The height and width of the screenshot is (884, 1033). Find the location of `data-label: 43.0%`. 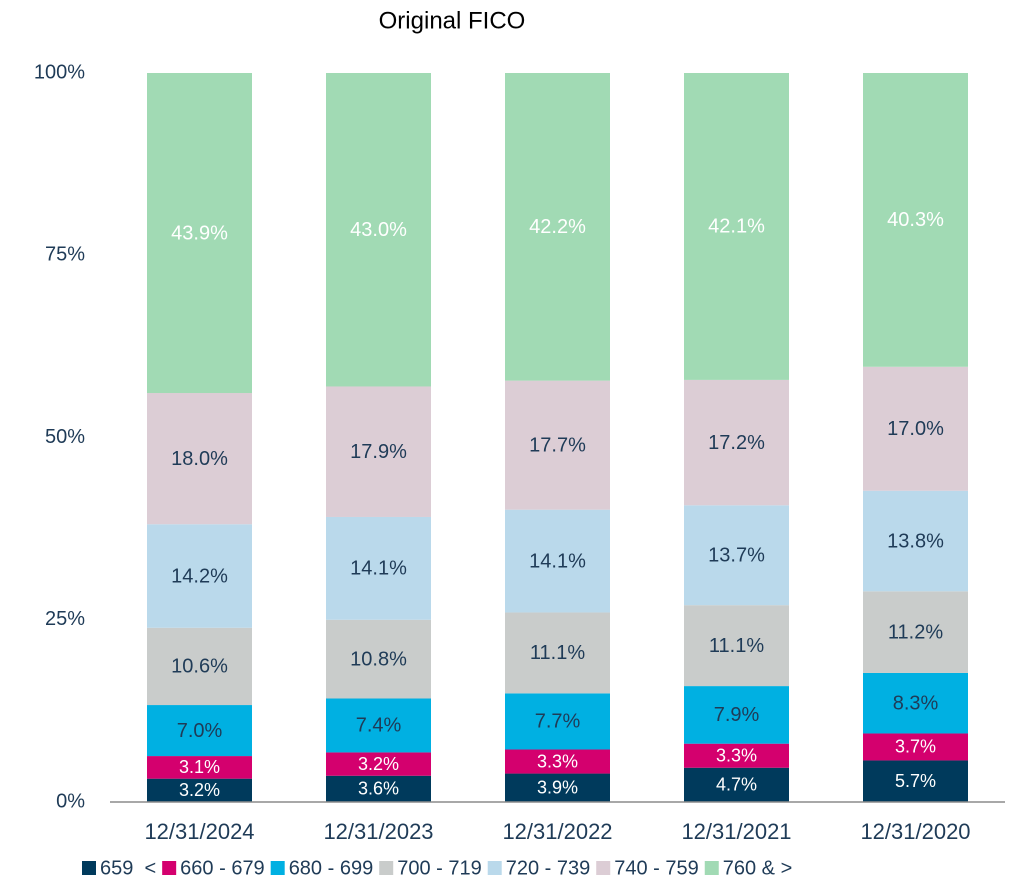

data-label: 43.0% is located at coordinates (378, 230).